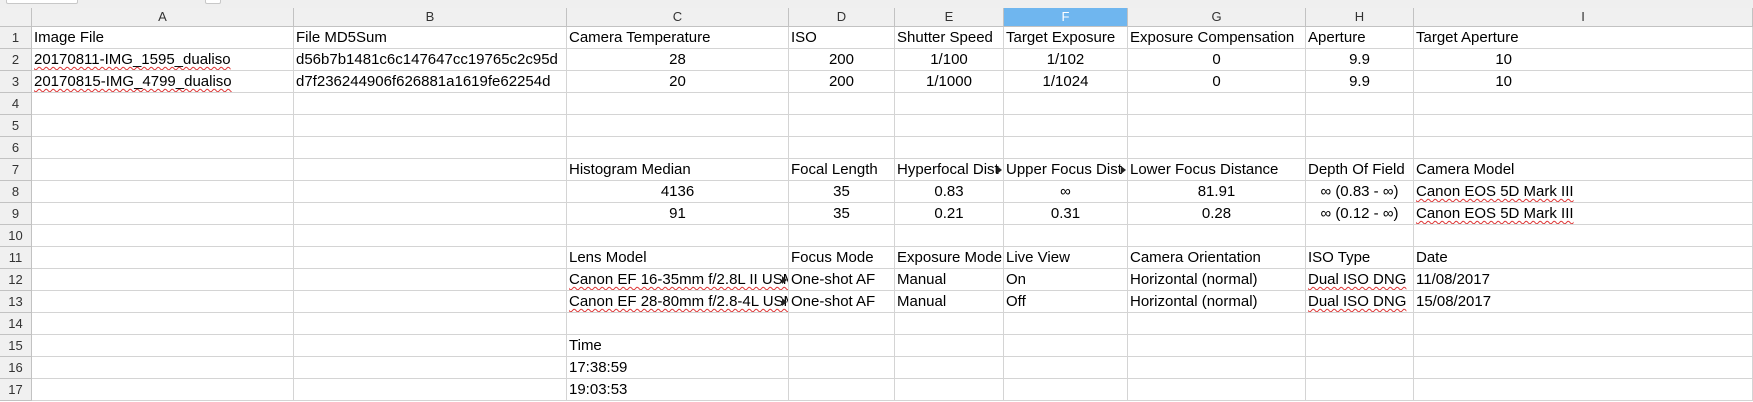 The height and width of the screenshot is (402, 1753). I want to click on cell-f1: Target Exposure, so click(1066, 38).